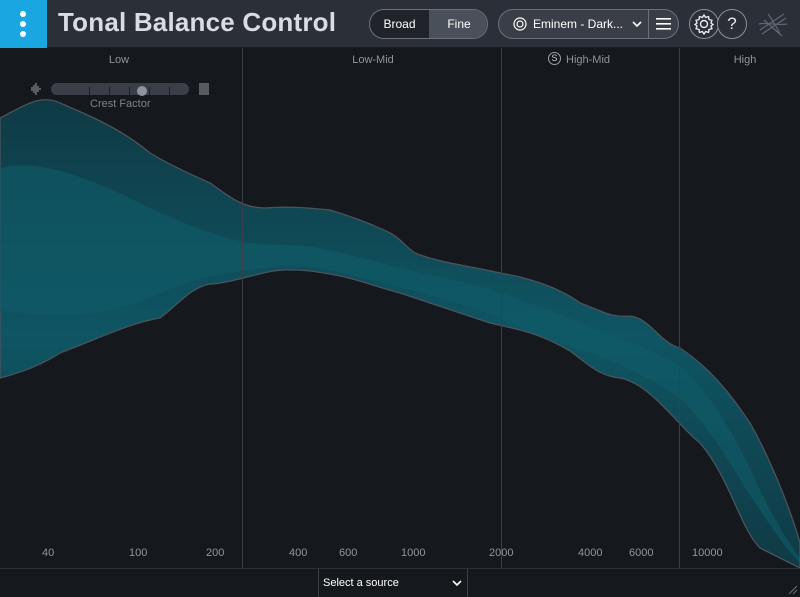 This screenshot has width=800, height=597. I want to click on band-label-low: Low, so click(119, 60).